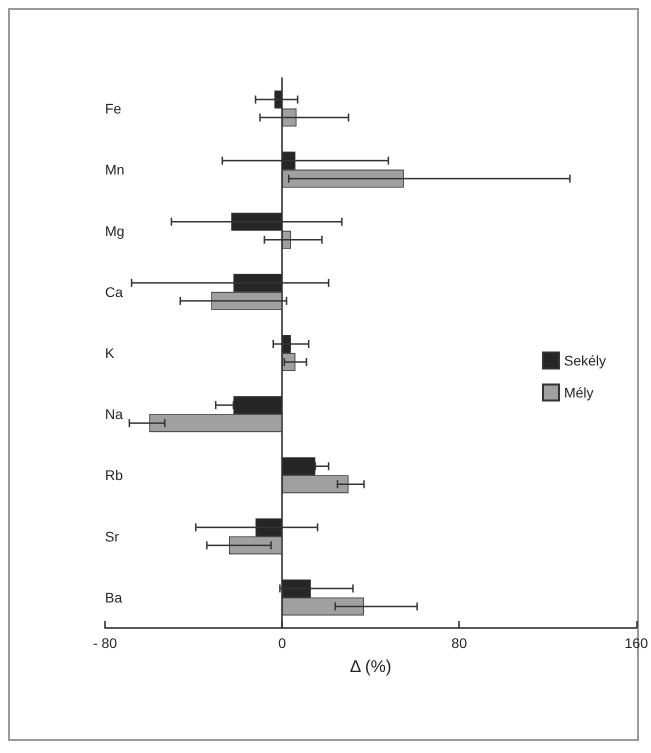  I want to click on x-tick-label: 0, so click(282, 643).